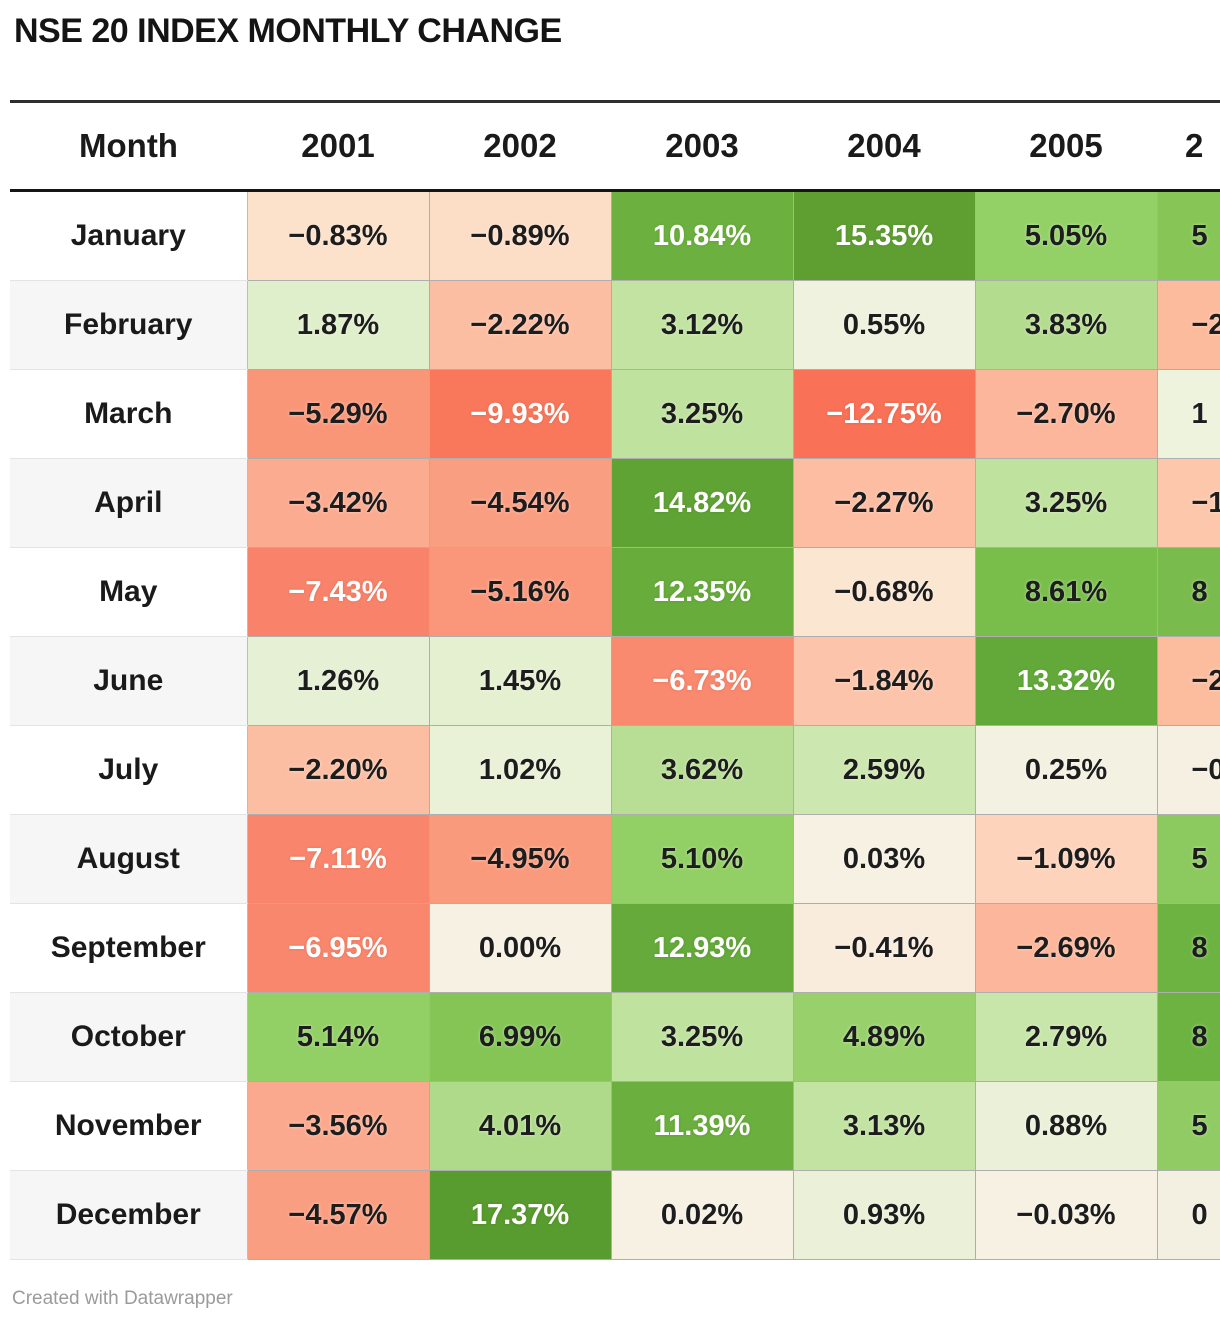 This screenshot has width=1220, height=1324. I want to click on heatmap-cell: −4.95%, so click(520, 859).